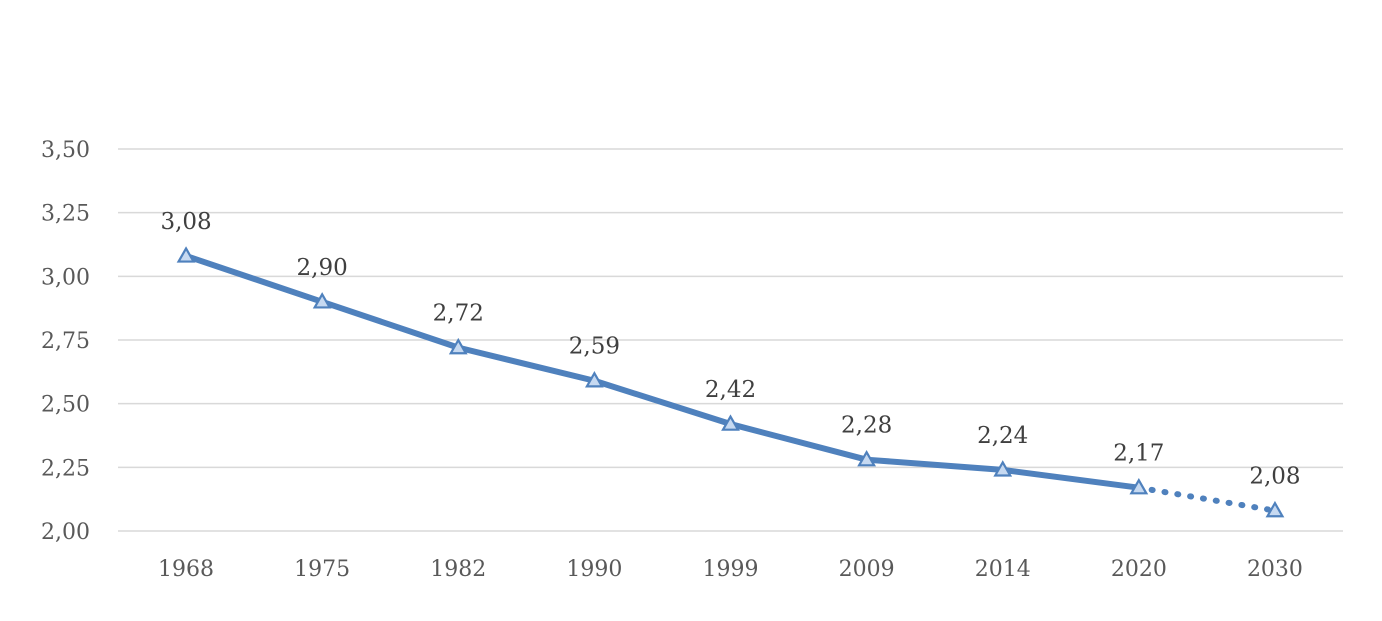 This screenshot has width=1382, height=621. What do you see at coordinates (185, 222) in the screenshot?
I see `data-label: 3,08` at bounding box center [185, 222].